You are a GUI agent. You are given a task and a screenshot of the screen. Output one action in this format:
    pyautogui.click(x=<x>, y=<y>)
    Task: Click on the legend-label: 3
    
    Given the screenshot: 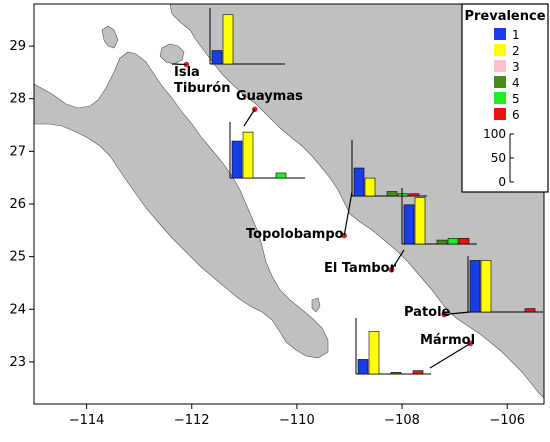 What is the action you would take?
    pyautogui.click(x=516, y=67)
    